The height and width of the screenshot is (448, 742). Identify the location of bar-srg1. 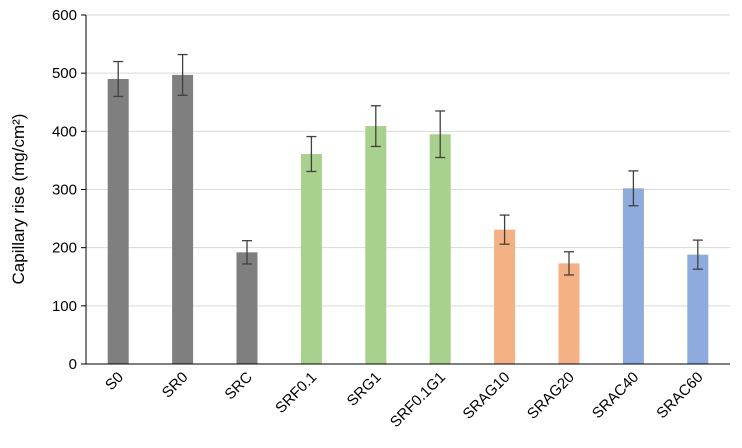
(376, 245).